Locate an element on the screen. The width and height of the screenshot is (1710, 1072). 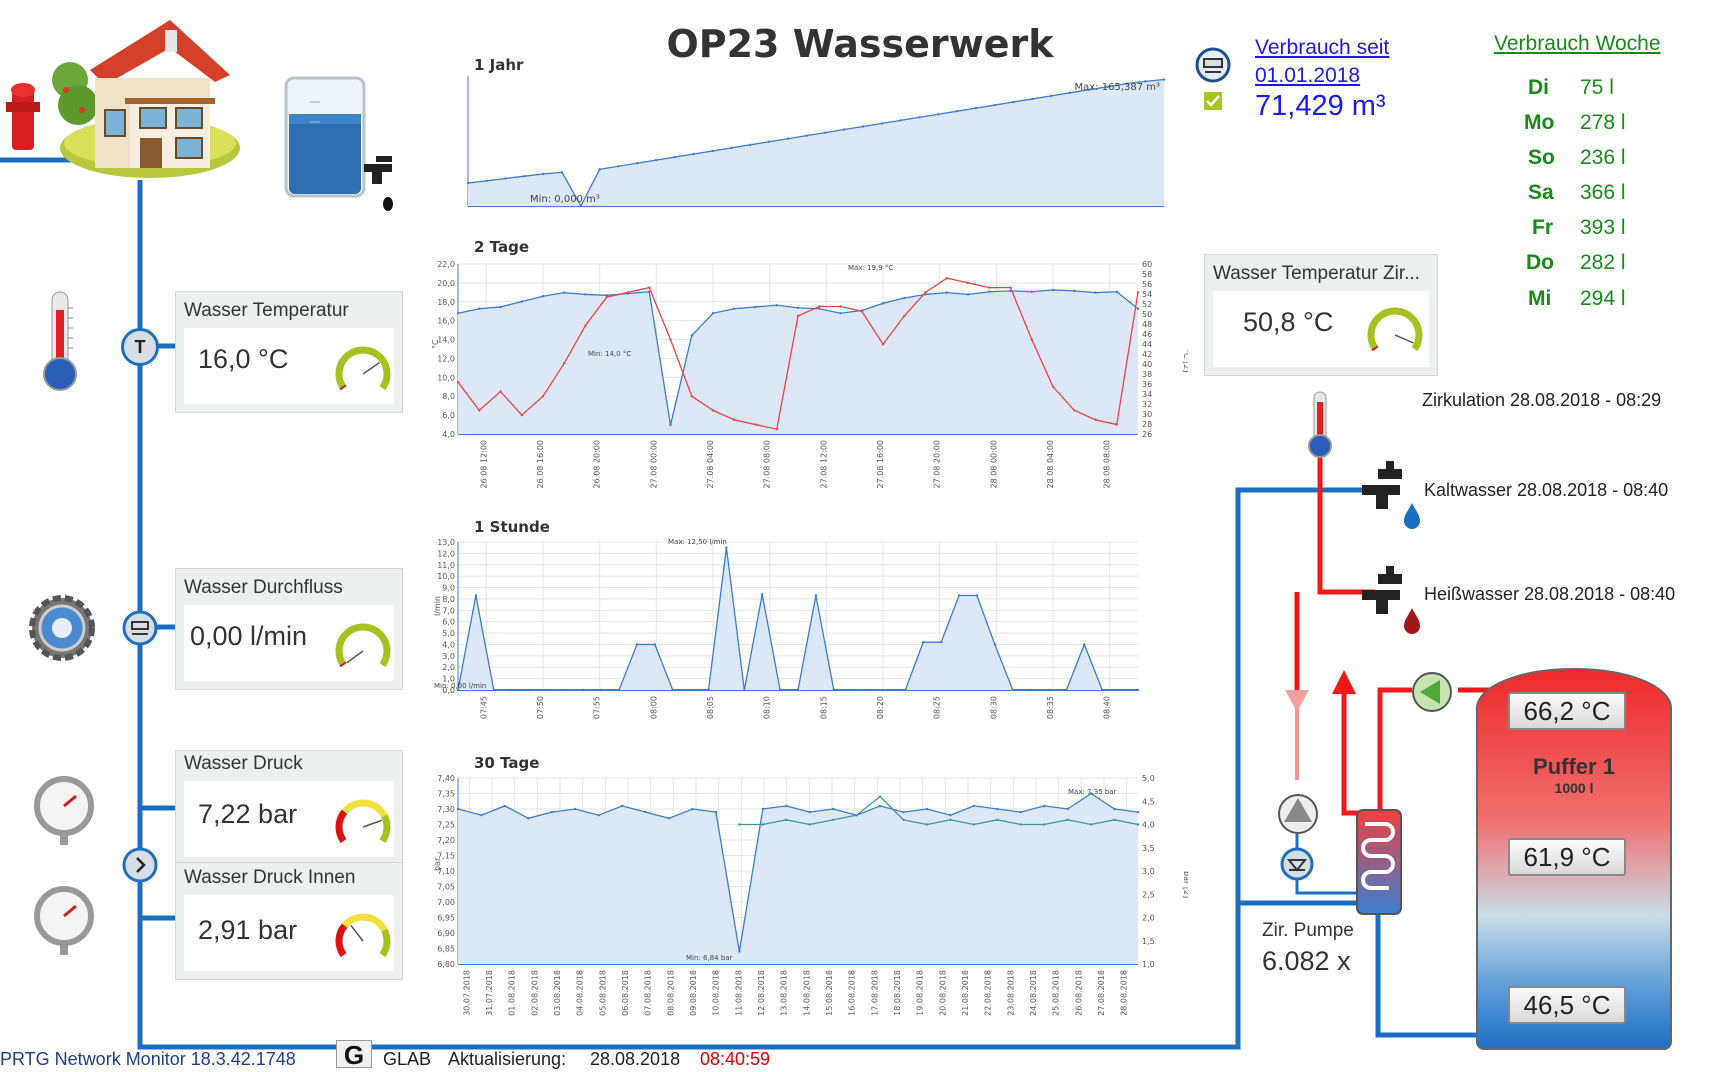
x-tick-label: 07:55 is located at coordinates (597, 707).